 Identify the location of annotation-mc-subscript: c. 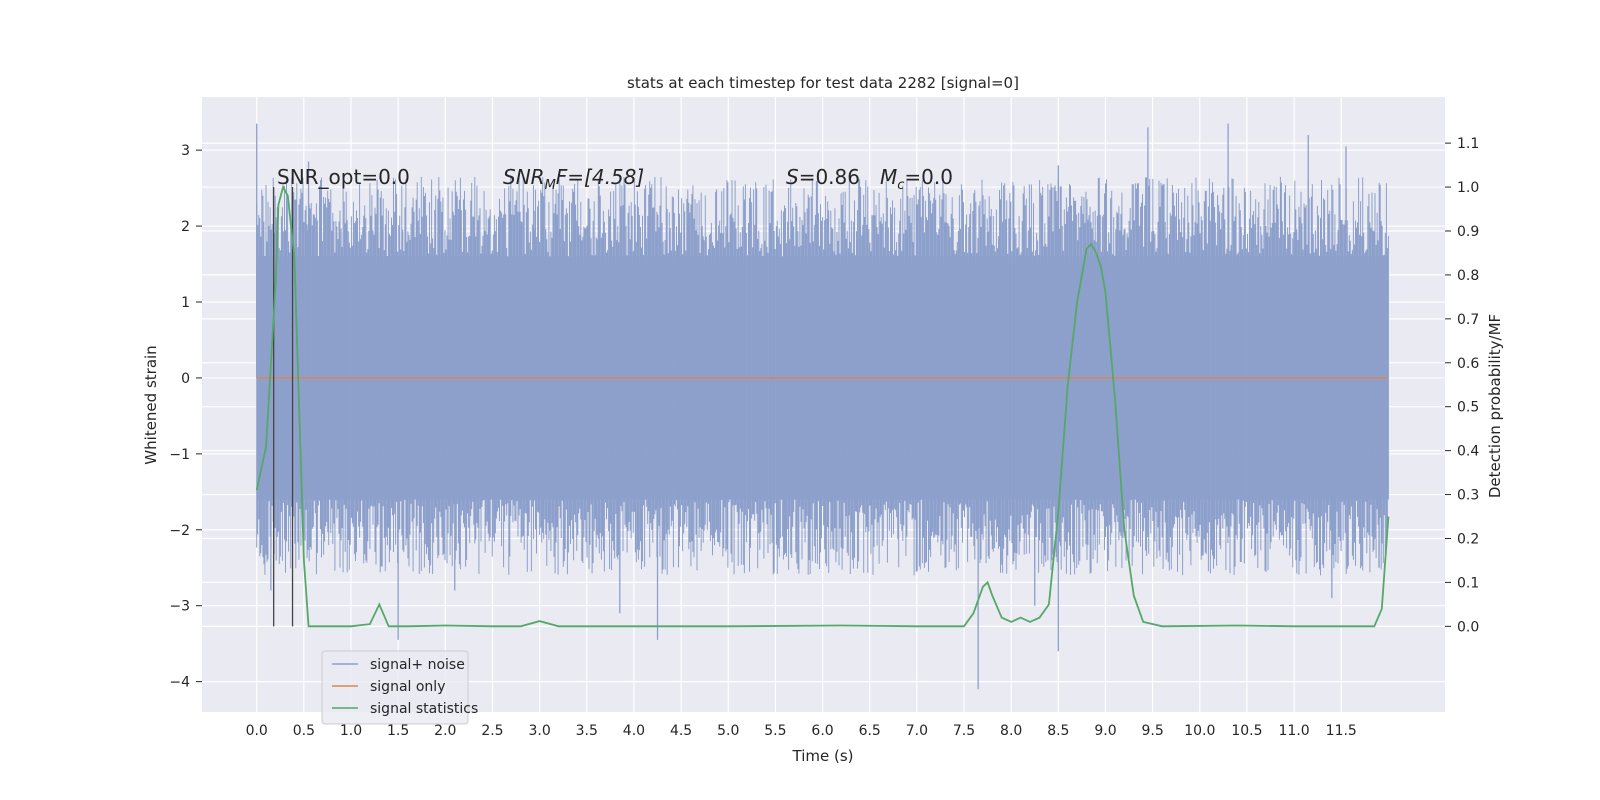
(900, 185).